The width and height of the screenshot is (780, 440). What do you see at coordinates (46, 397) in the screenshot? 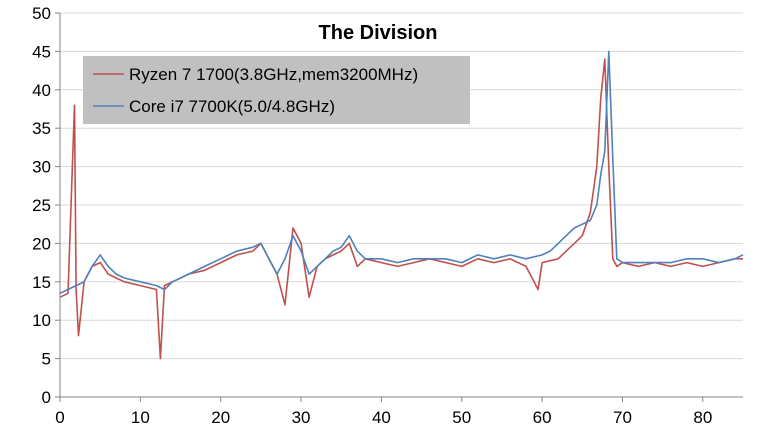
I see `y-tick-label: 0` at bounding box center [46, 397].